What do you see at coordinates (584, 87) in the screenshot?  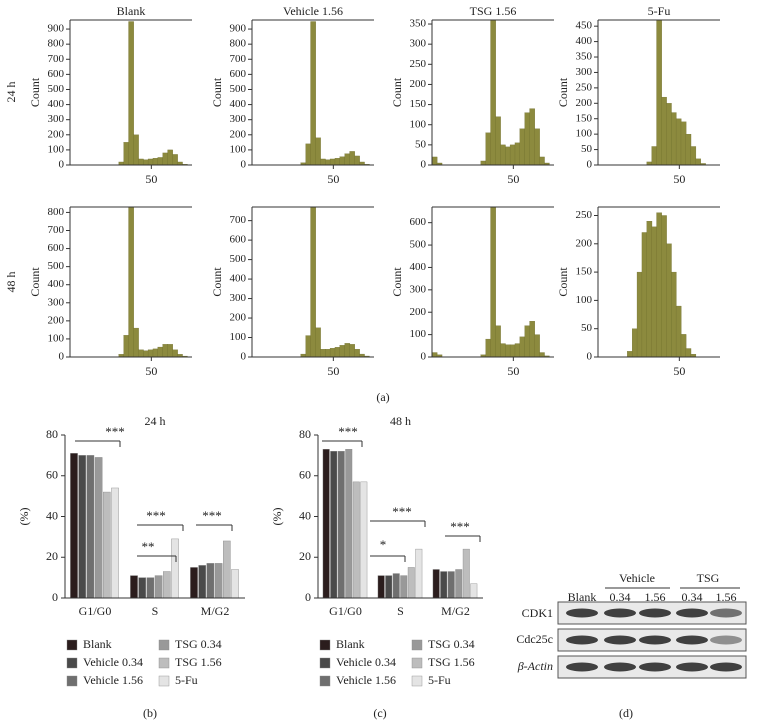 I see `y-tick-label: 250` at bounding box center [584, 87].